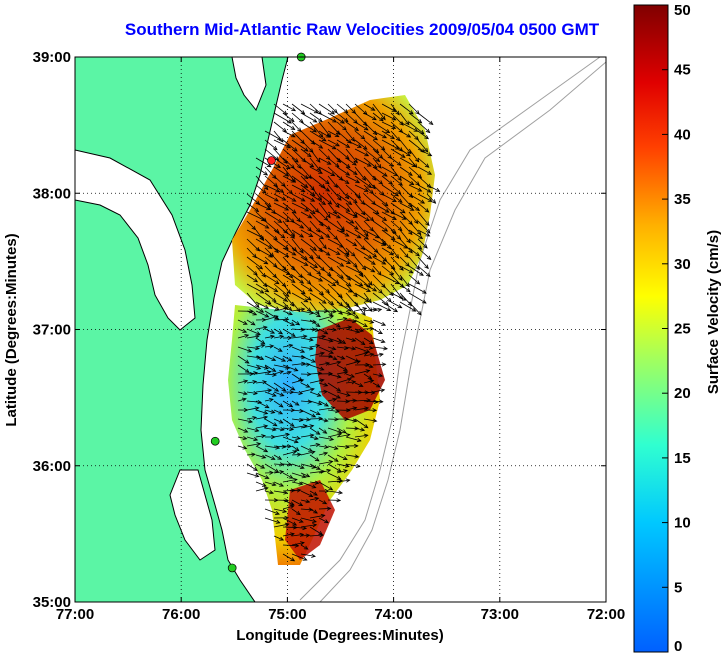 Image resolution: width=724 pixels, height=659 pixels. Describe the element at coordinates (52, 330) in the screenshot. I see `y-tick-label: 37:00` at that location.